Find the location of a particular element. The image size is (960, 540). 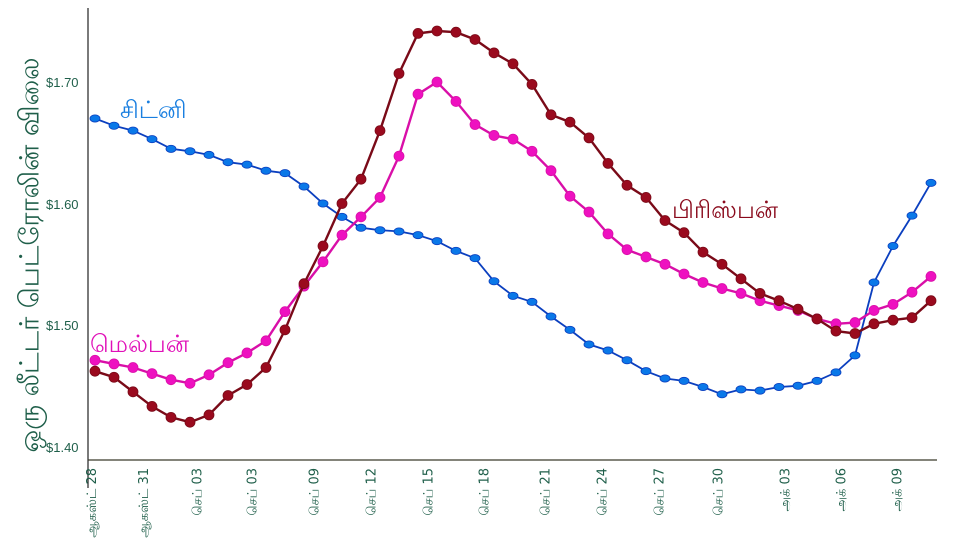

x-tick: செப் 09 is located at coordinates (319, 503).